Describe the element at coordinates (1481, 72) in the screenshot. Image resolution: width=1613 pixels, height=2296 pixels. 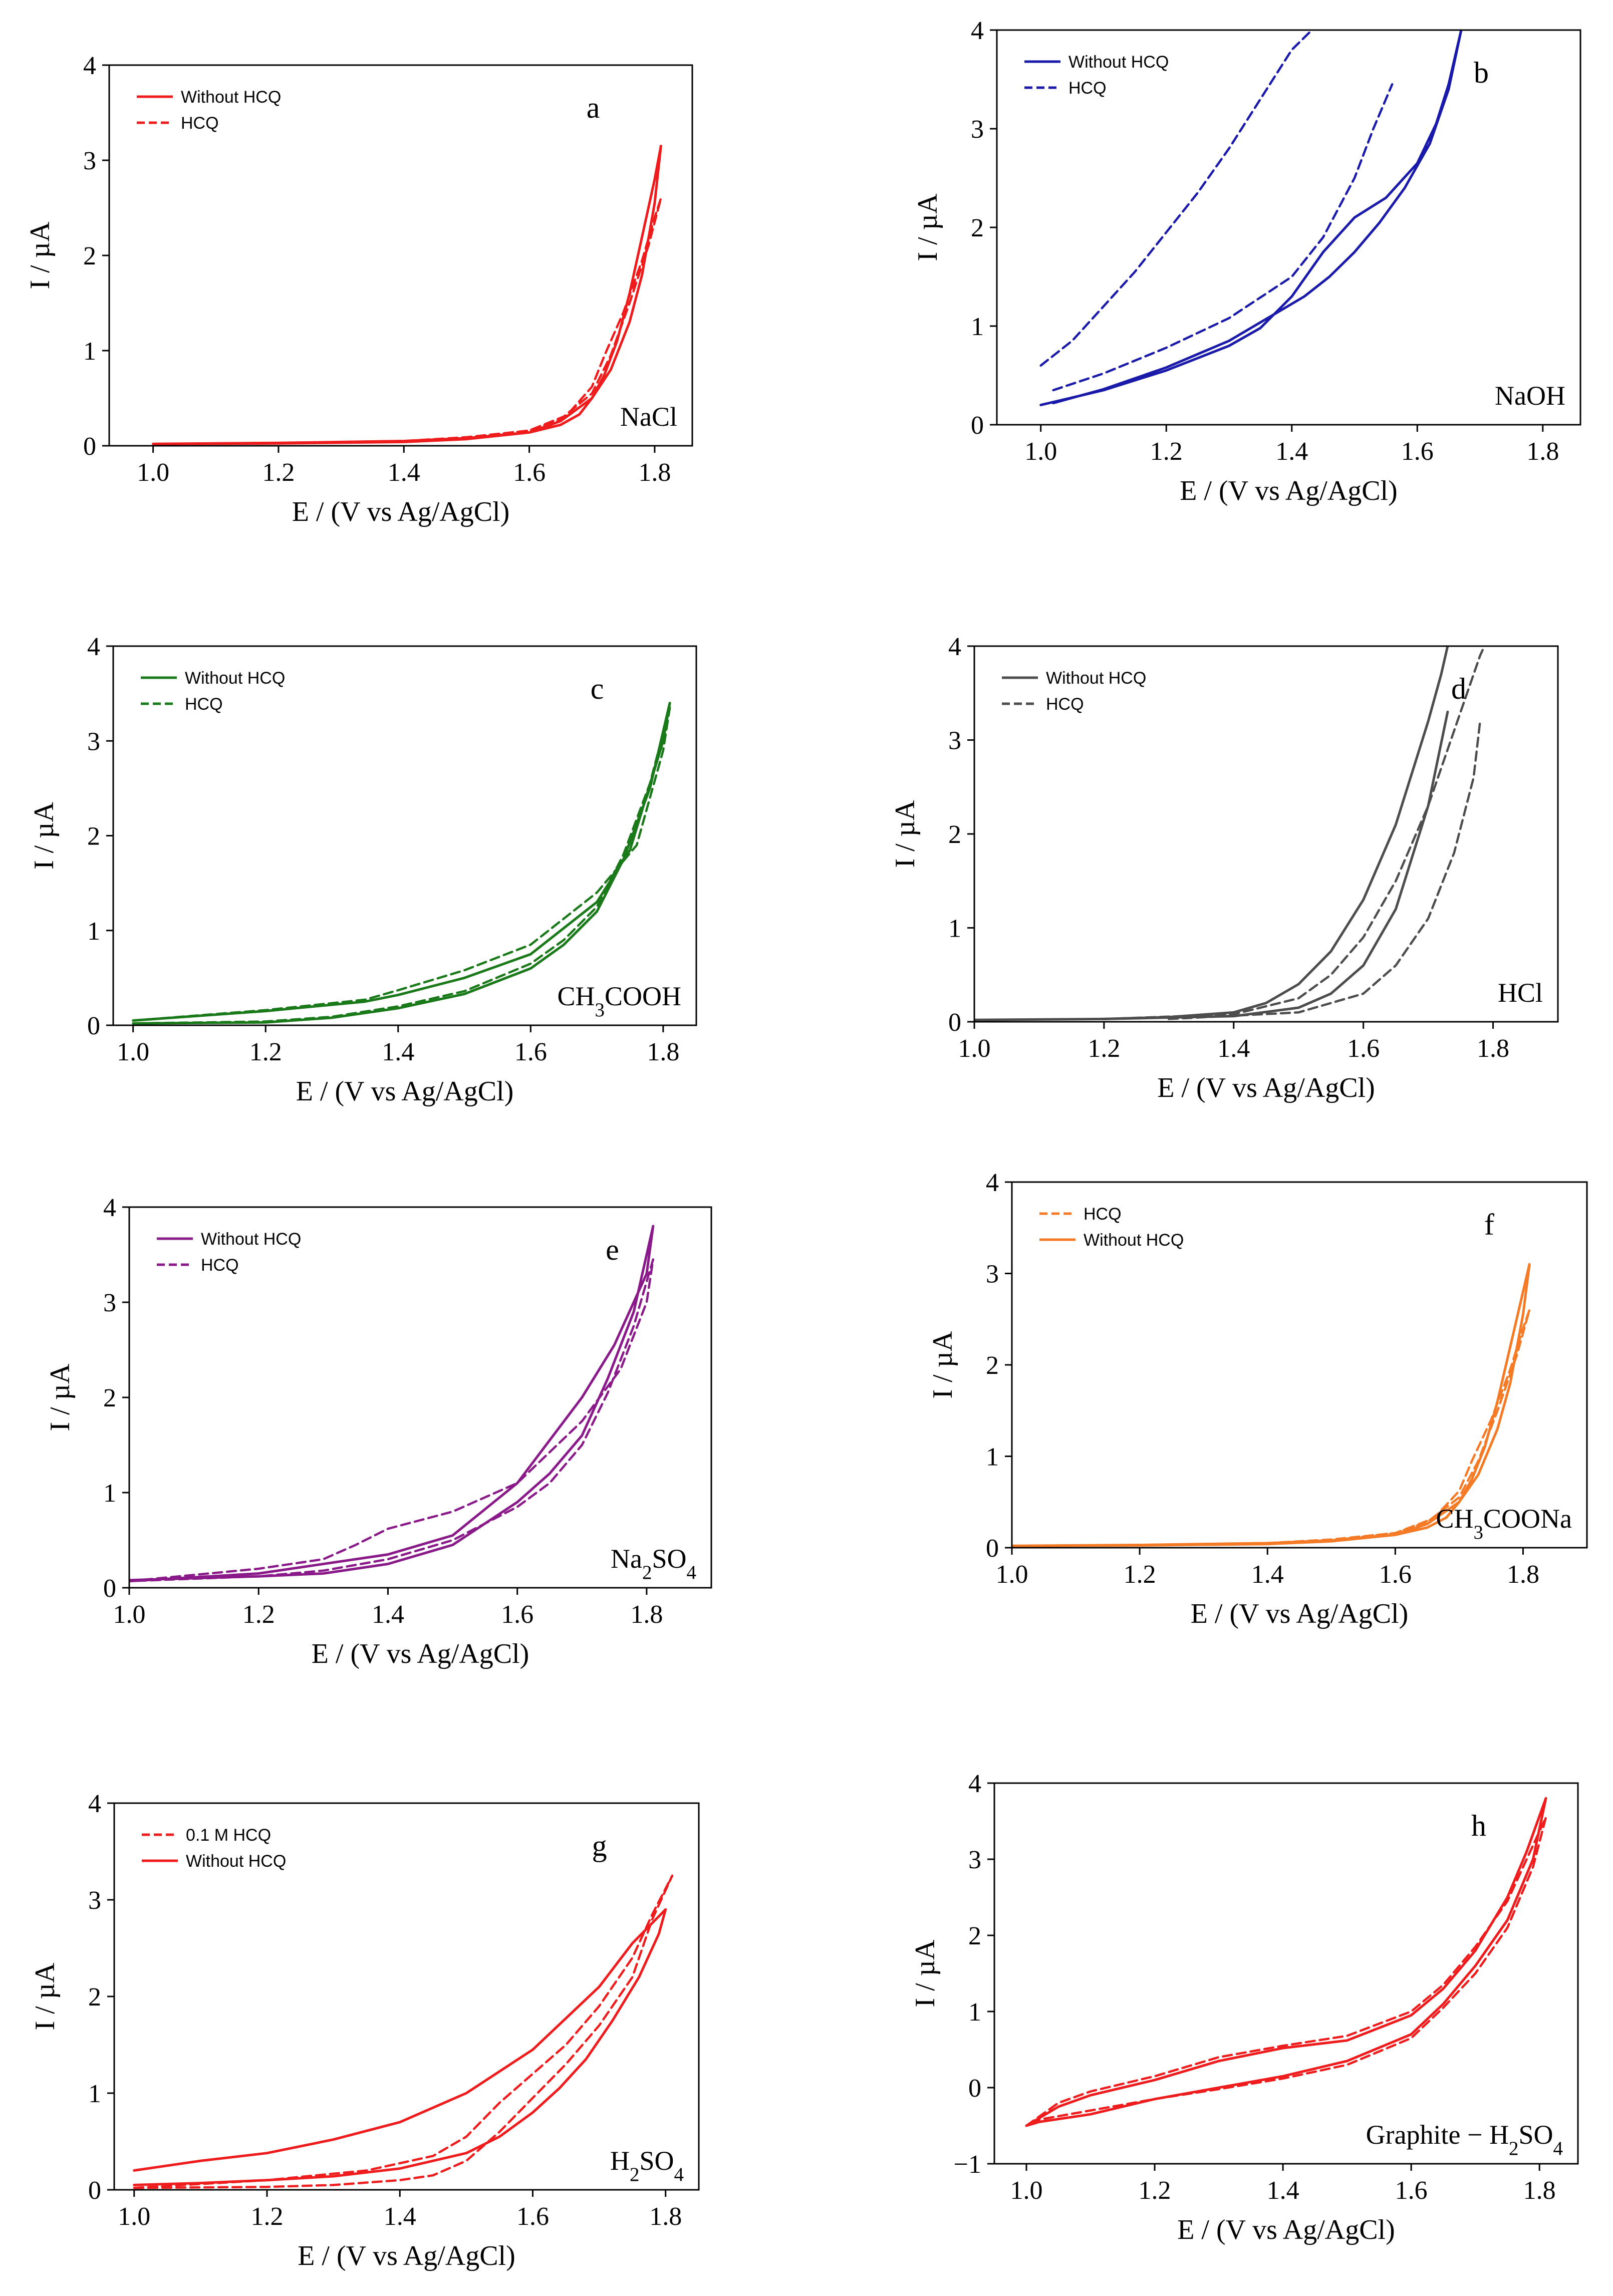
I see `panel-letter: b` at that location.